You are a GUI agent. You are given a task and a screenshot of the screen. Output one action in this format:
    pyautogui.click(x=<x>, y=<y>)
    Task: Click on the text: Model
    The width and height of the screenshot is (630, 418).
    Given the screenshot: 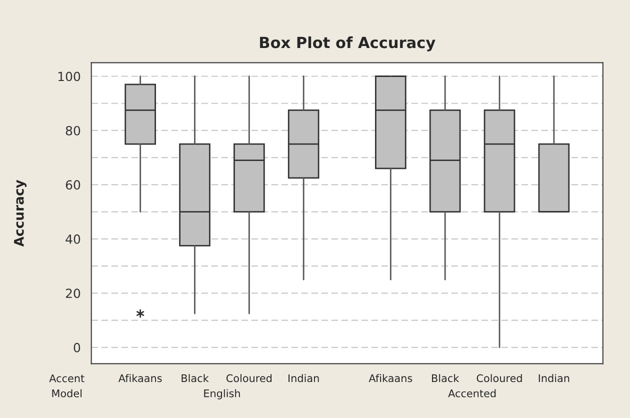 What is the action you would take?
    pyautogui.click(x=67, y=393)
    